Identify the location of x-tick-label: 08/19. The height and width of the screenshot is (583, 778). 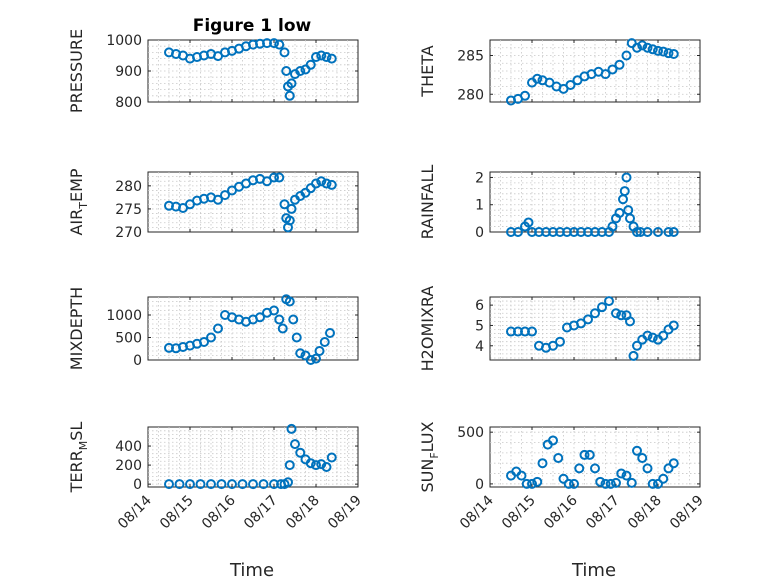
(687, 513).